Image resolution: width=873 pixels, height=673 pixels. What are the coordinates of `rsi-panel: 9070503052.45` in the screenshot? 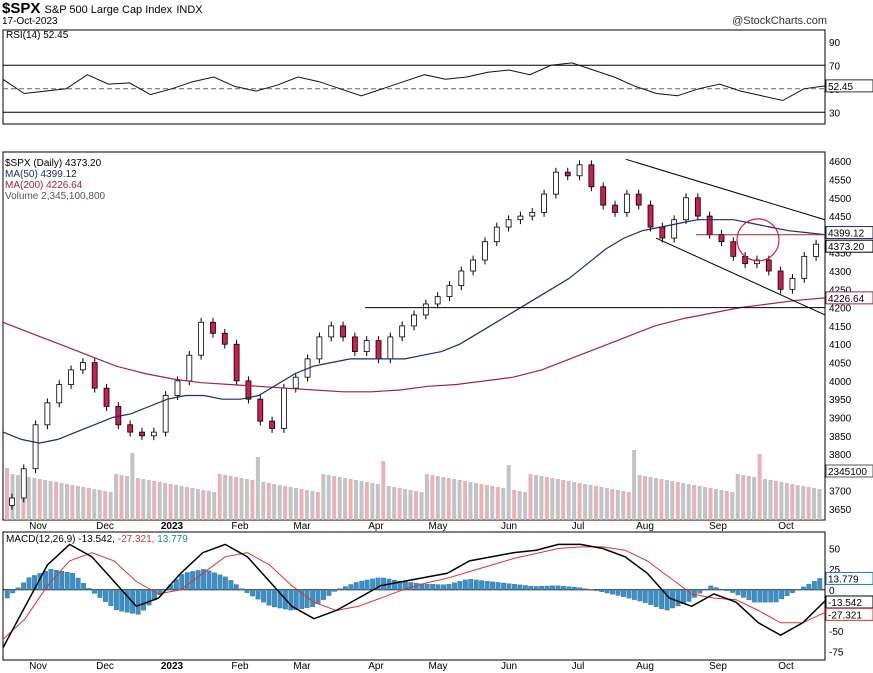 It's located at (437, 77).